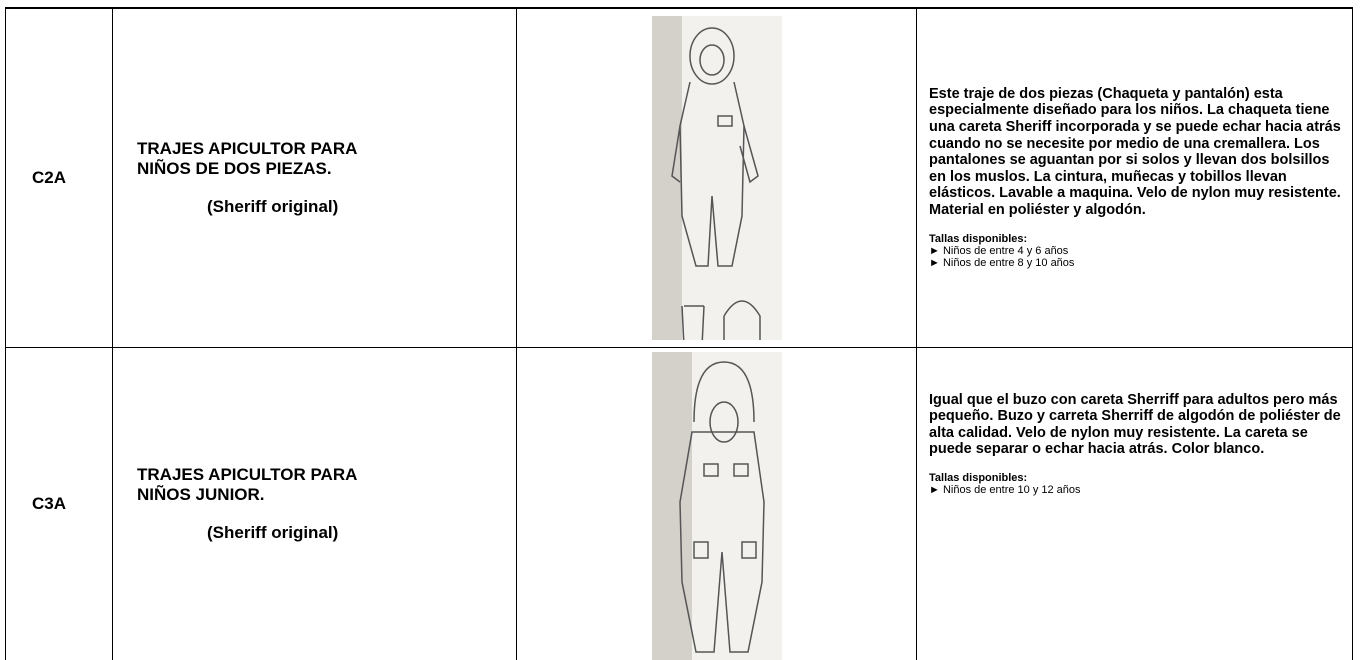  I want to click on product-code: C3A, so click(59, 503).